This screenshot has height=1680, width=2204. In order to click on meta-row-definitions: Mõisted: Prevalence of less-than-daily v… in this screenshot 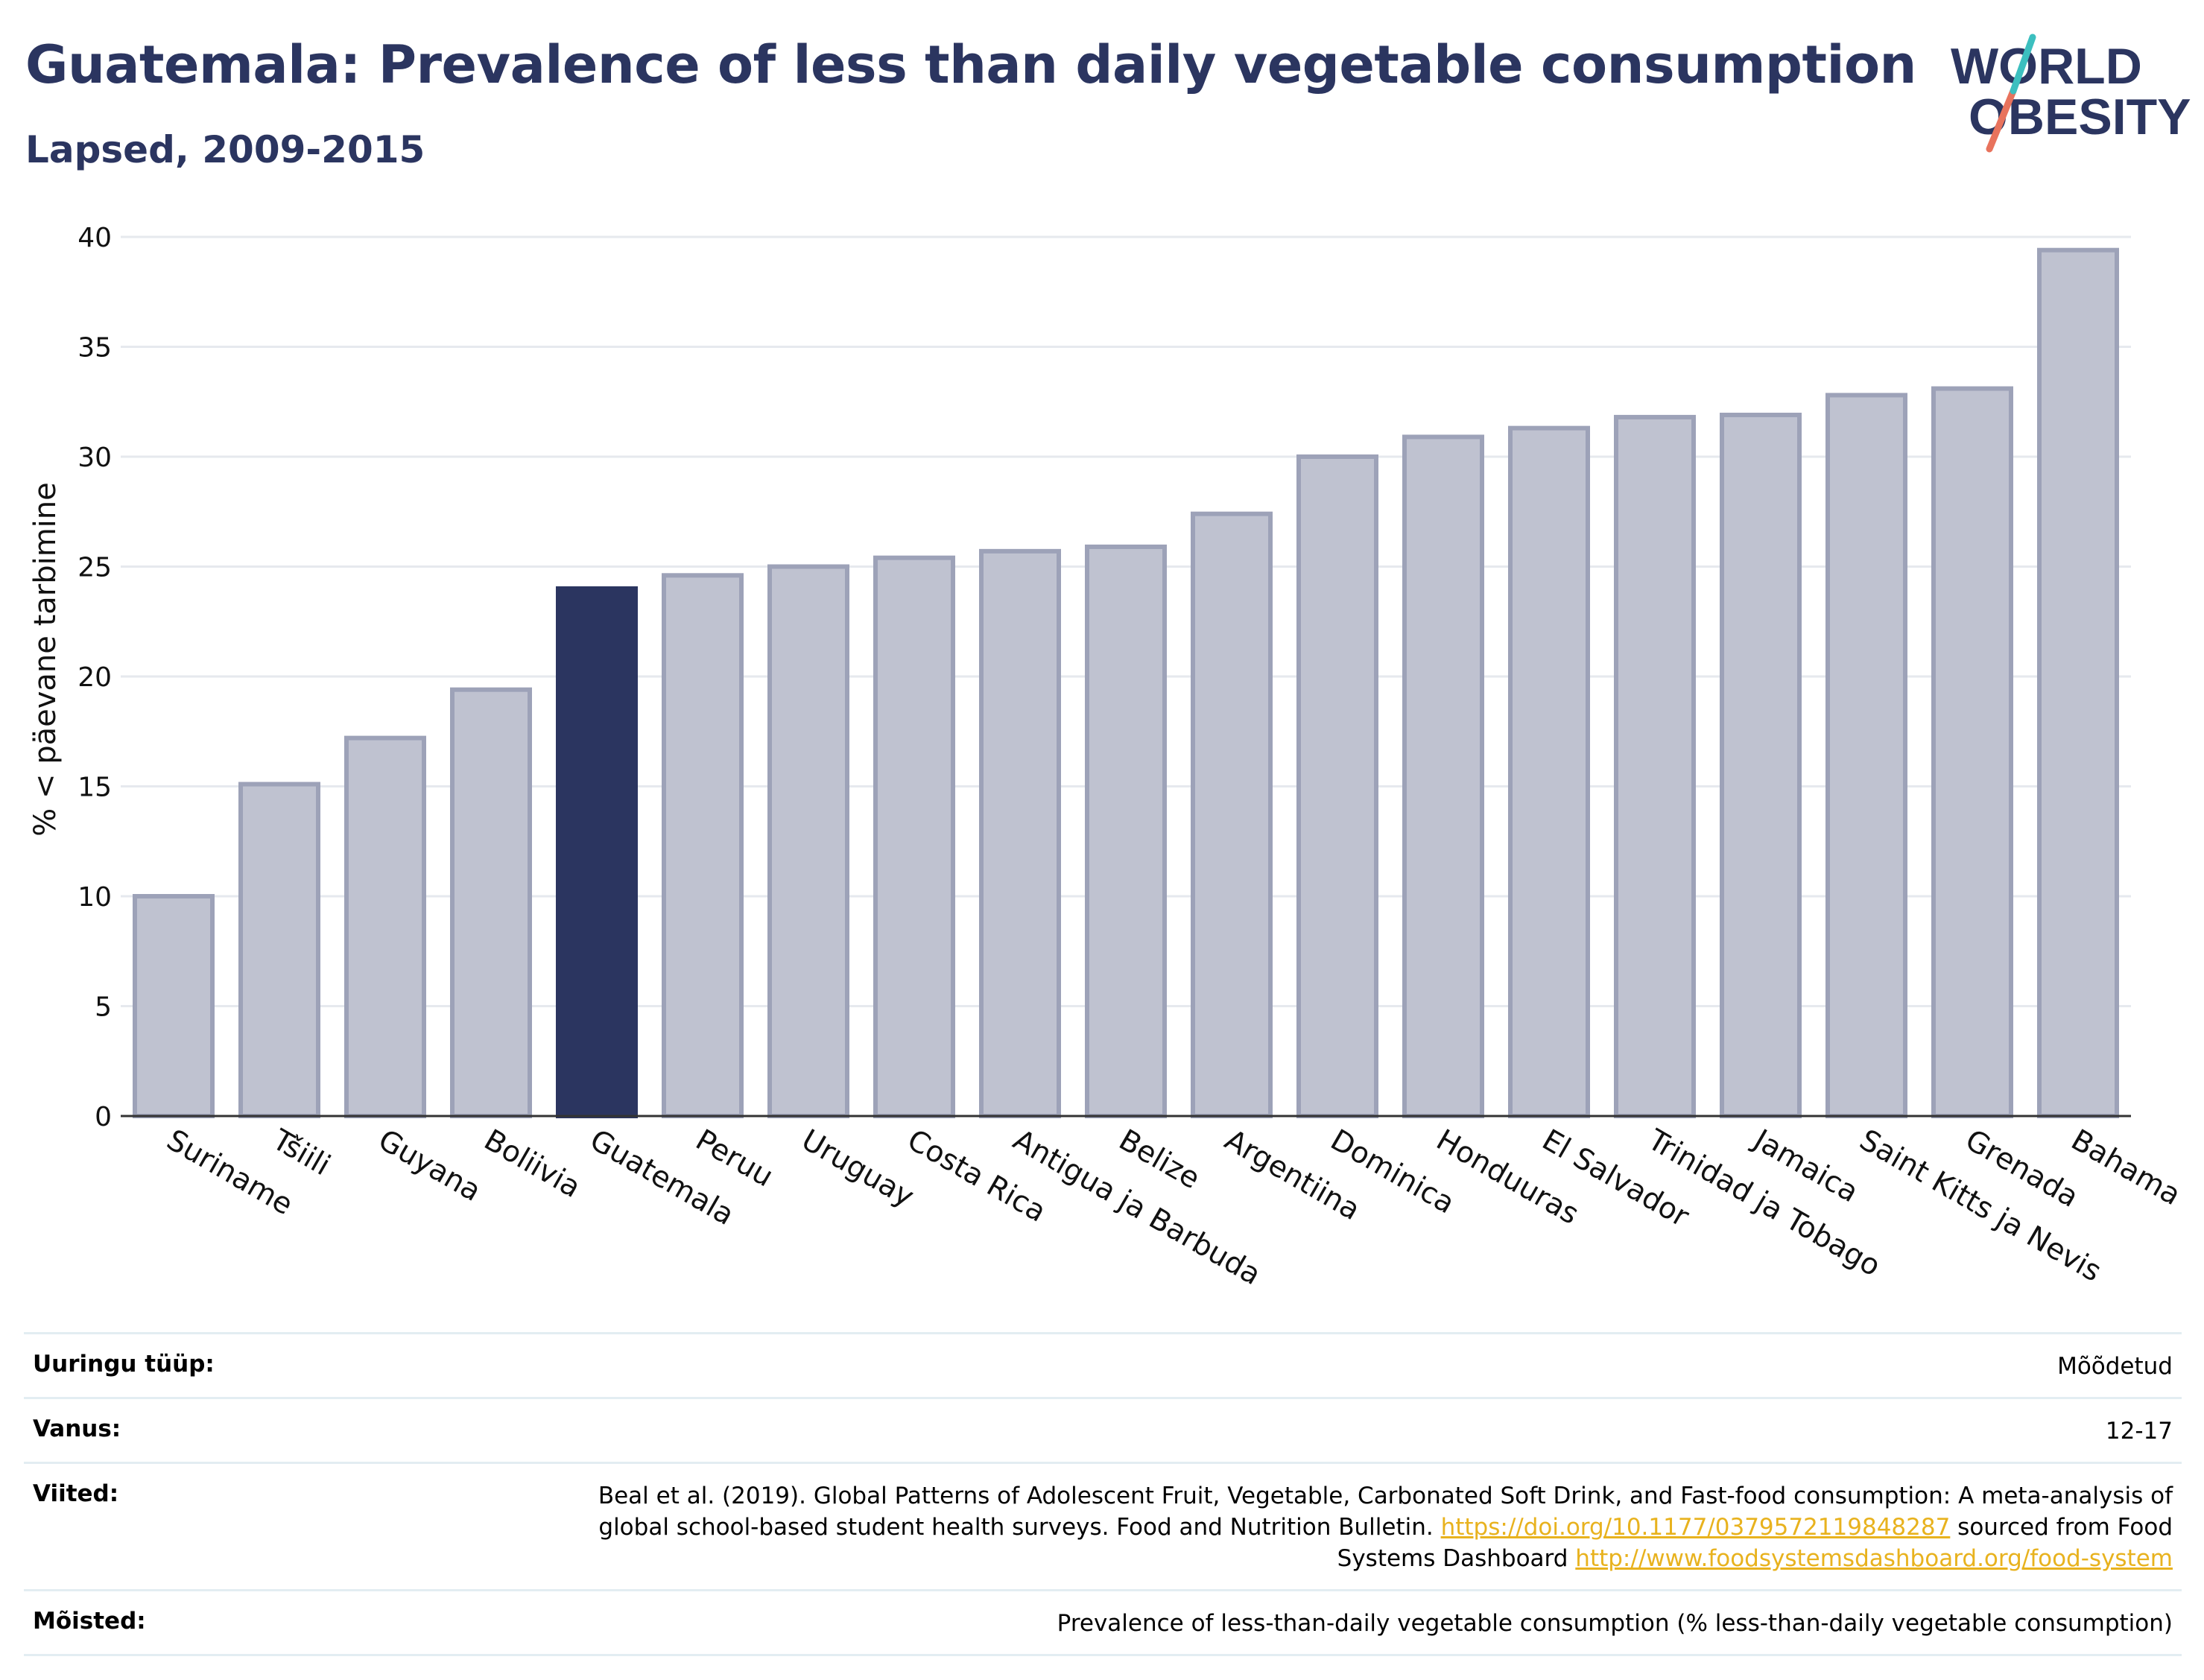, I will do `click(1103, 1622)`.